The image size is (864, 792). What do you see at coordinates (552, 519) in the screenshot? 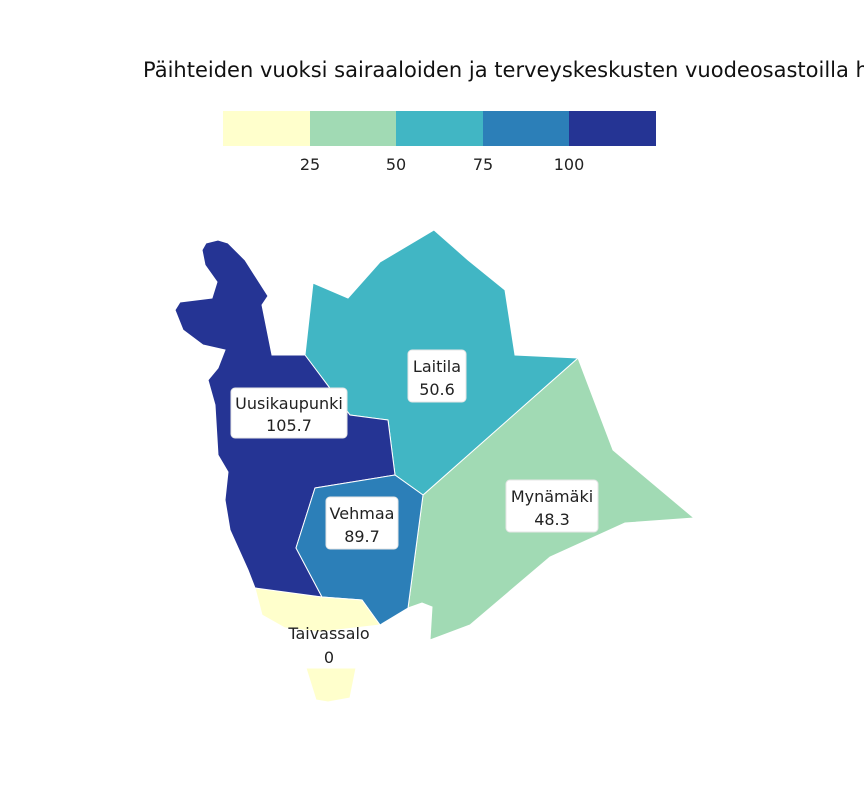
I see `label-mynamaki-value: 48.3` at bounding box center [552, 519].